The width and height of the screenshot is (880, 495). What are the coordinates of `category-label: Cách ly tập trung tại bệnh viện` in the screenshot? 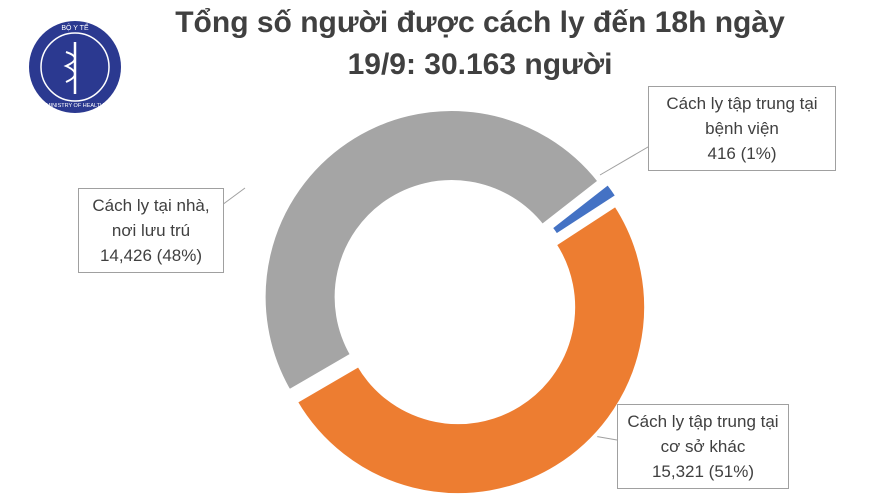 It's located at (742, 116).